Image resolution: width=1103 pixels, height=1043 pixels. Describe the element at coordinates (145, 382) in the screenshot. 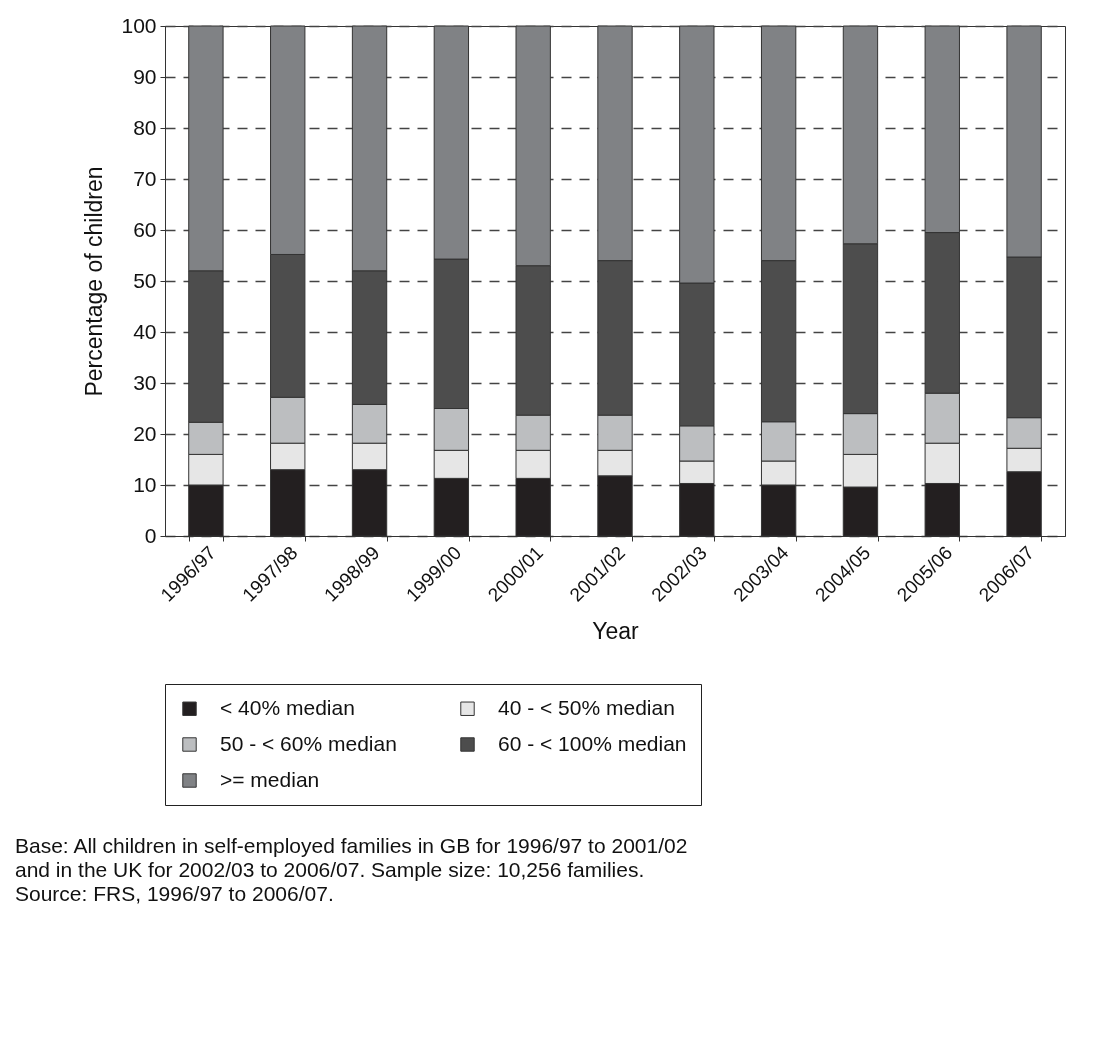

I see `y-tick-label: 30` at that location.